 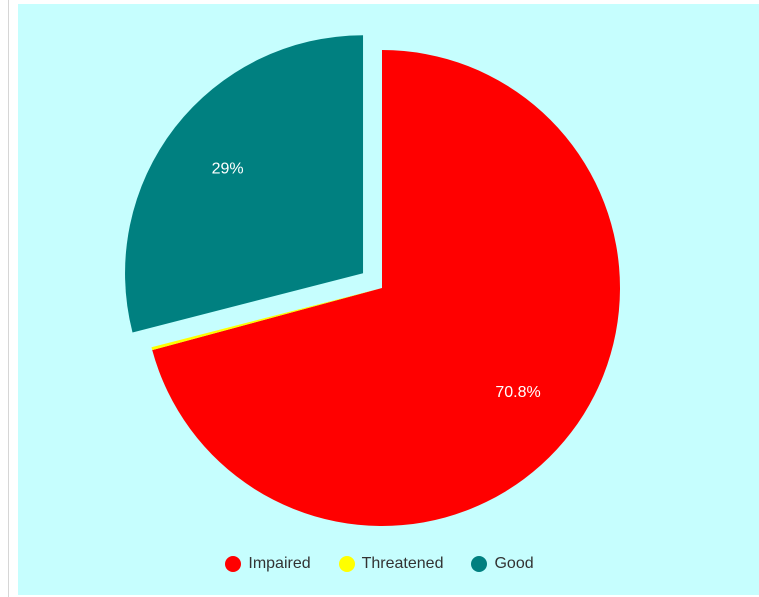 What do you see at coordinates (233, 564) in the screenshot?
I see `legend-swatch-impaired` at bounding box center [233, 564].